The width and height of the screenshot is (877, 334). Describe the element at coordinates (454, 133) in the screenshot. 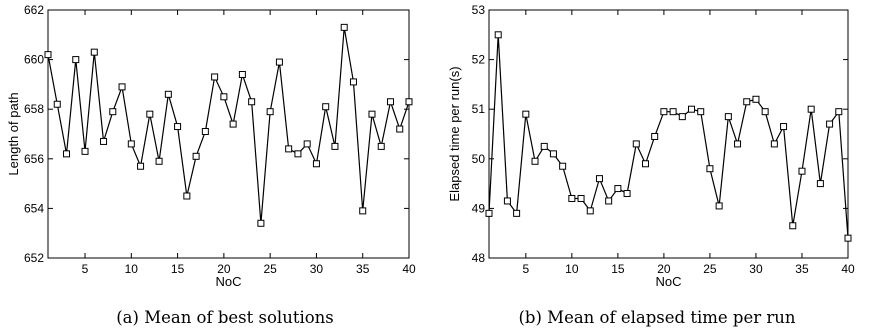

I see `y-axis-label: Elapsed time per run(s)` at that location.